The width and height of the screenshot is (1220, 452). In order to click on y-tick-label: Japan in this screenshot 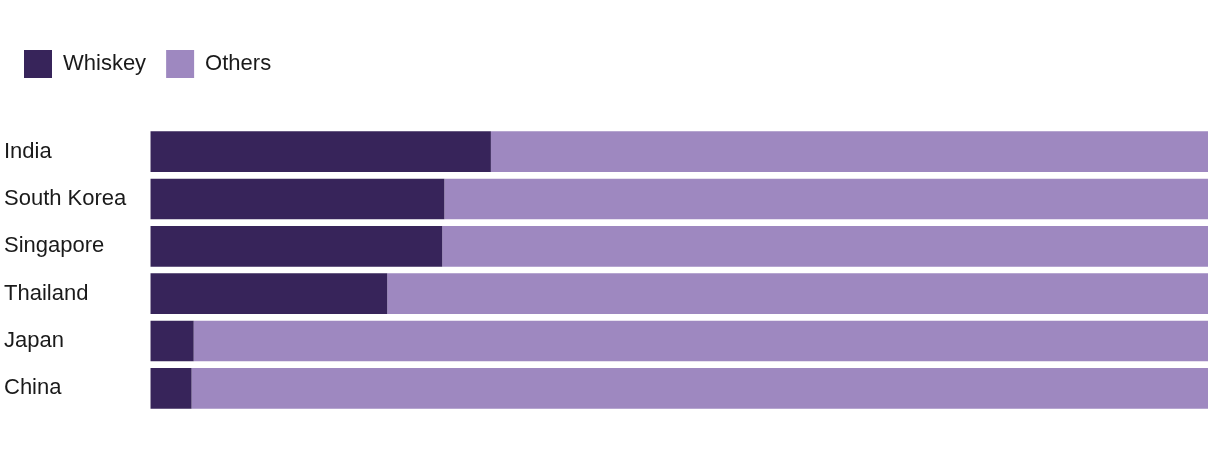, I will do `click(34, 340)`.